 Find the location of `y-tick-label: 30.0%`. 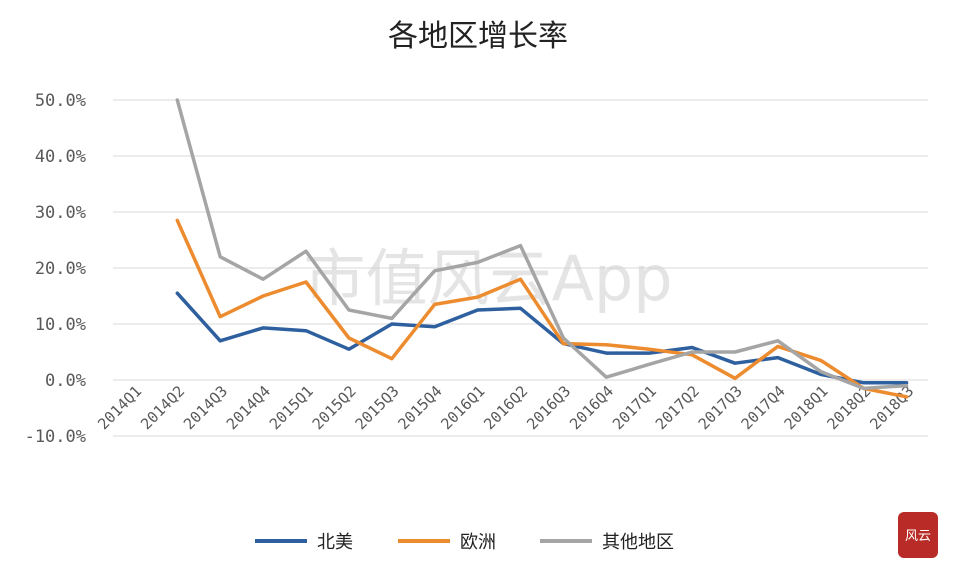

y-tick-label: 30.0% is located at coordinates (60, 213).